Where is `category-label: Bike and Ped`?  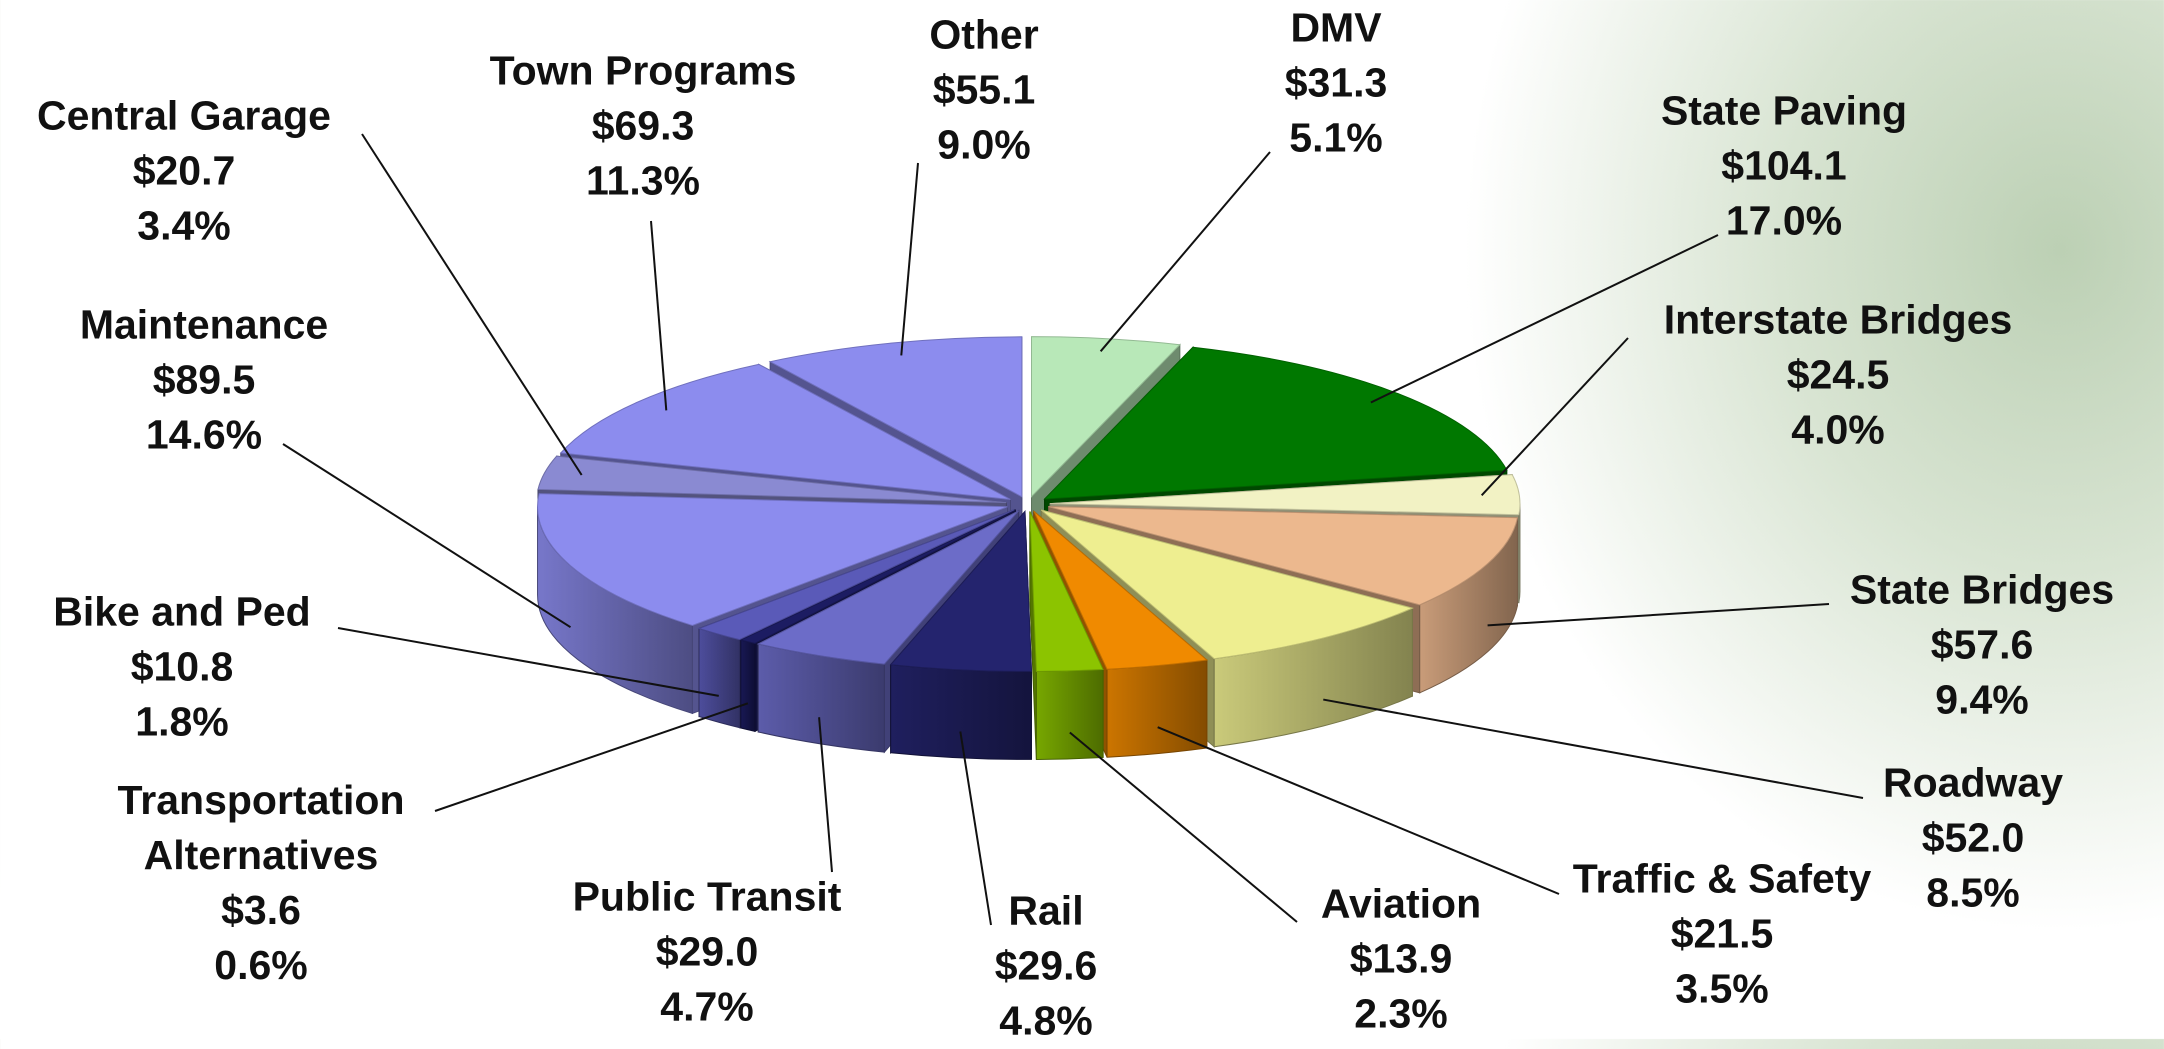
category-label: Bike and Ped is located at coordinates (182, 611).